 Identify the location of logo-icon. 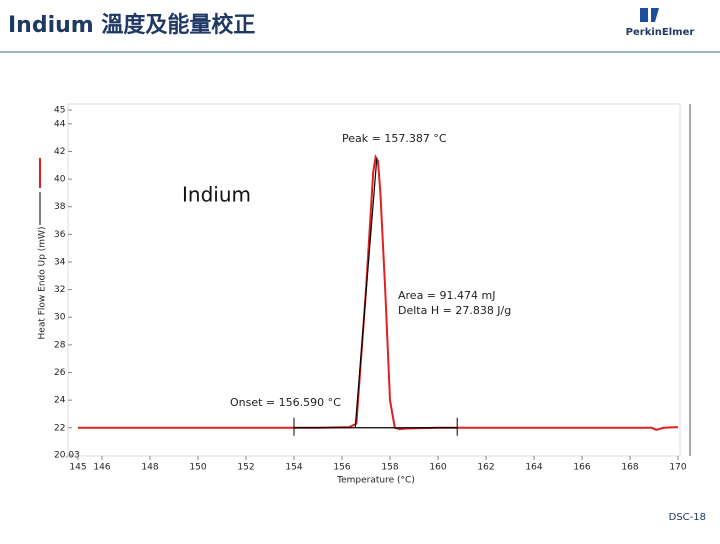
(649, 15).